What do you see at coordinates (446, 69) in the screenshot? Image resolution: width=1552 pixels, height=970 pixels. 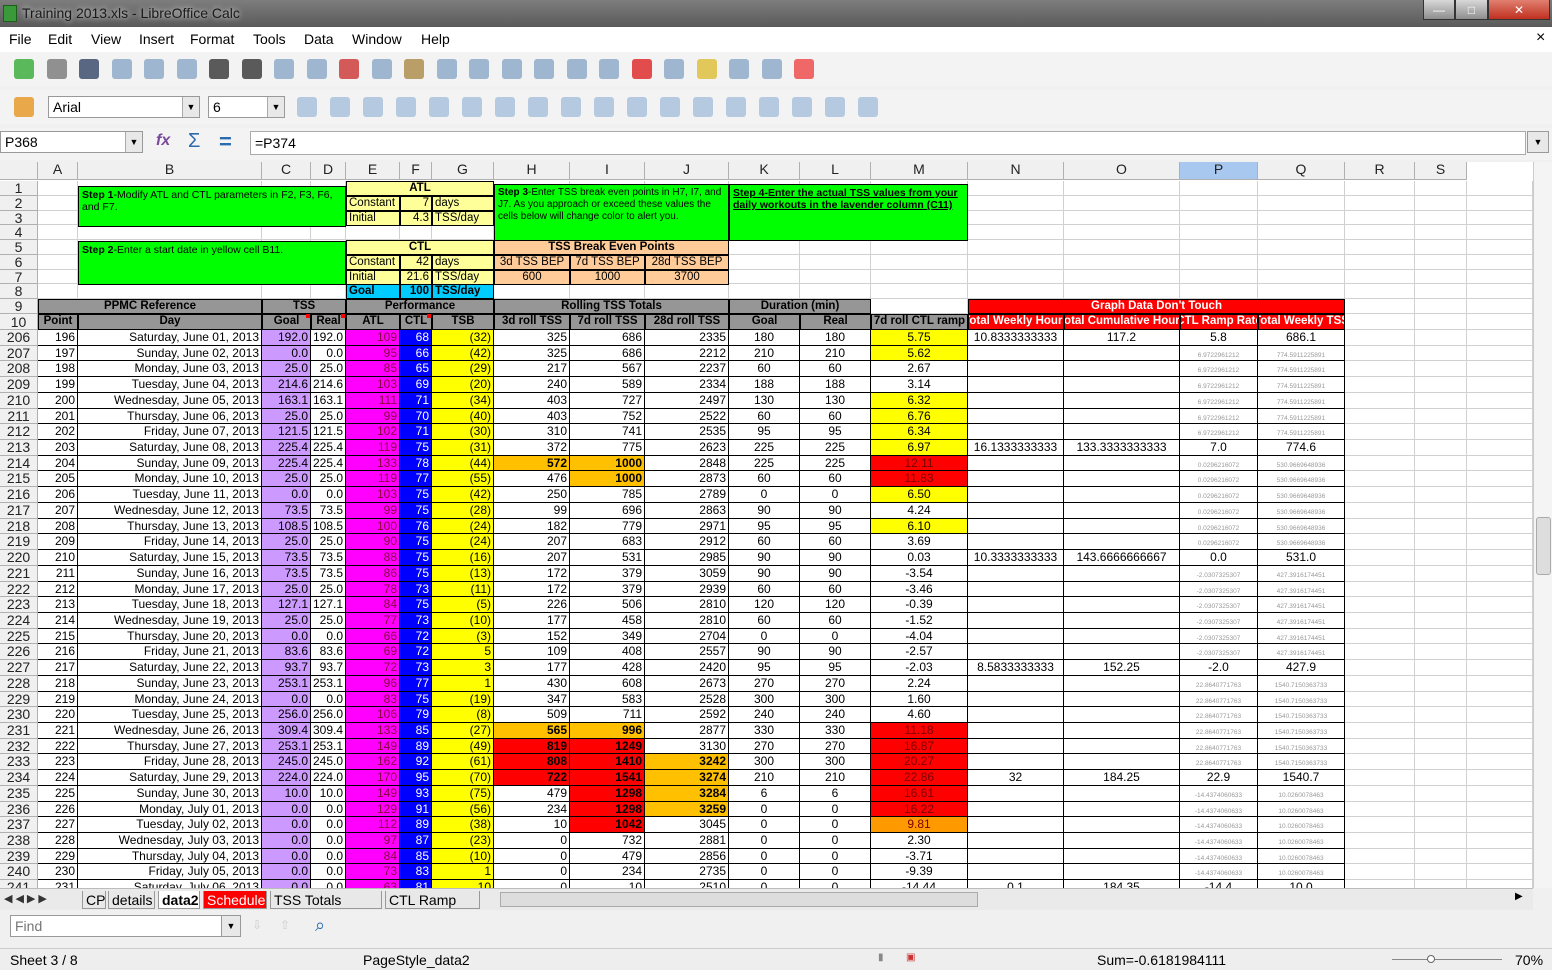 I see `clone-formatting-icon` at bounding box center [446, 69].